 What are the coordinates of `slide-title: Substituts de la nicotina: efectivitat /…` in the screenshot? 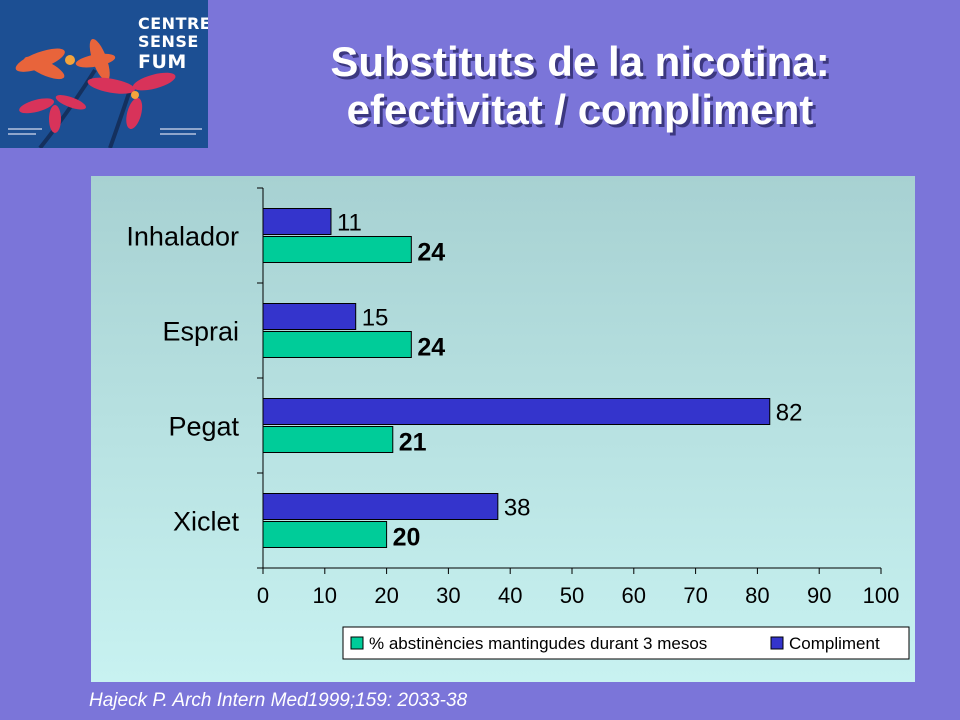 It's located at (580, 86).